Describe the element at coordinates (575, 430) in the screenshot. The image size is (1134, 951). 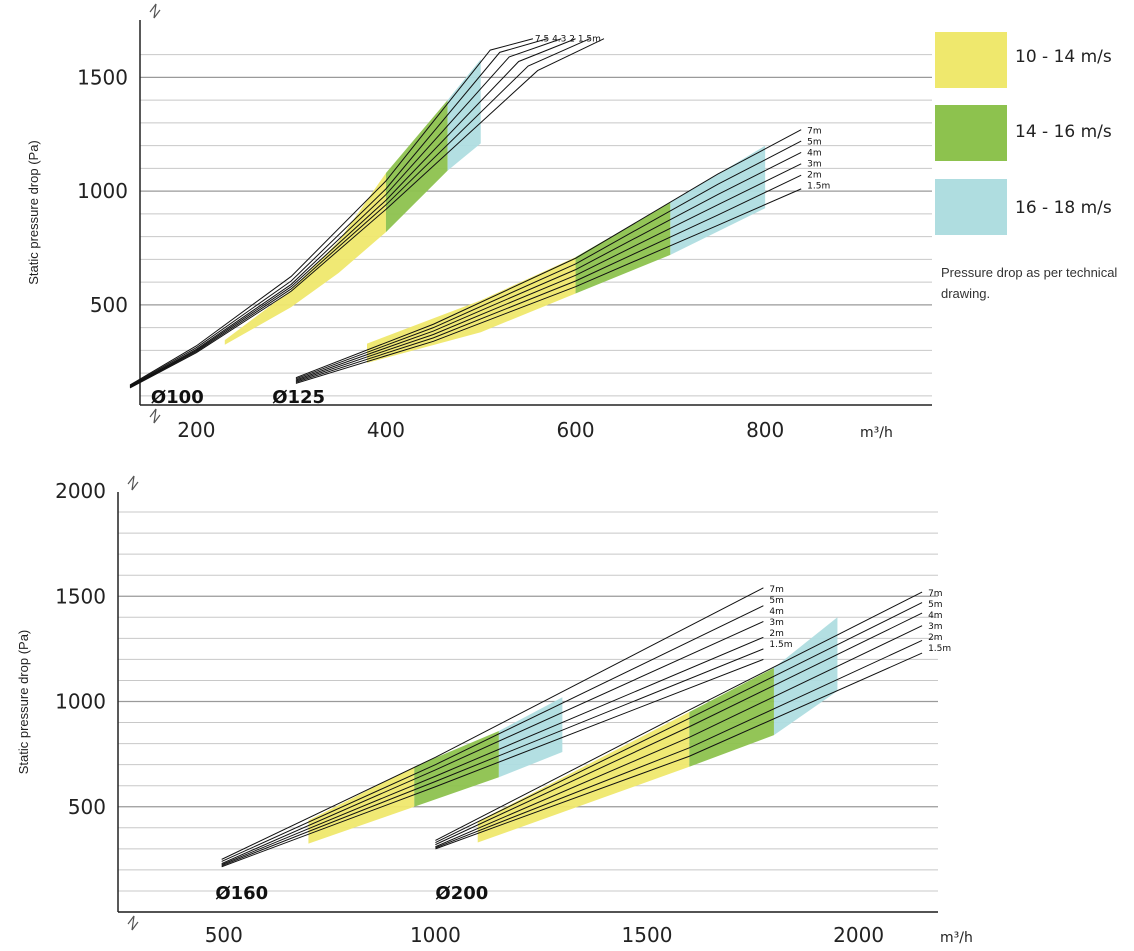
I see `x-tick-label: 600` at that location.